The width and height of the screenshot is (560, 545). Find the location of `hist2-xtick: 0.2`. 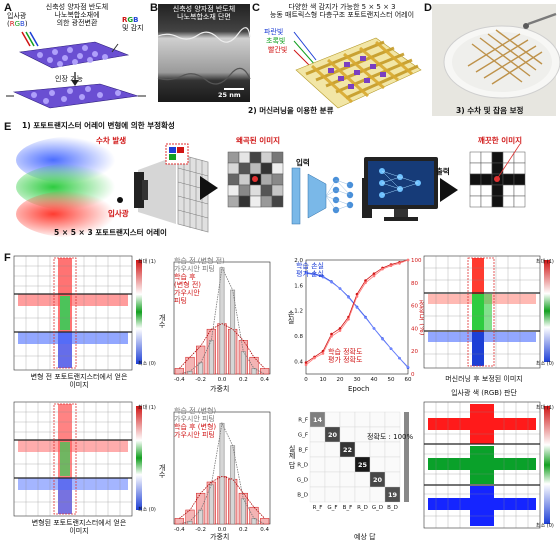

hist2-xtick: 0.2 is located at coordinates (243, 530).